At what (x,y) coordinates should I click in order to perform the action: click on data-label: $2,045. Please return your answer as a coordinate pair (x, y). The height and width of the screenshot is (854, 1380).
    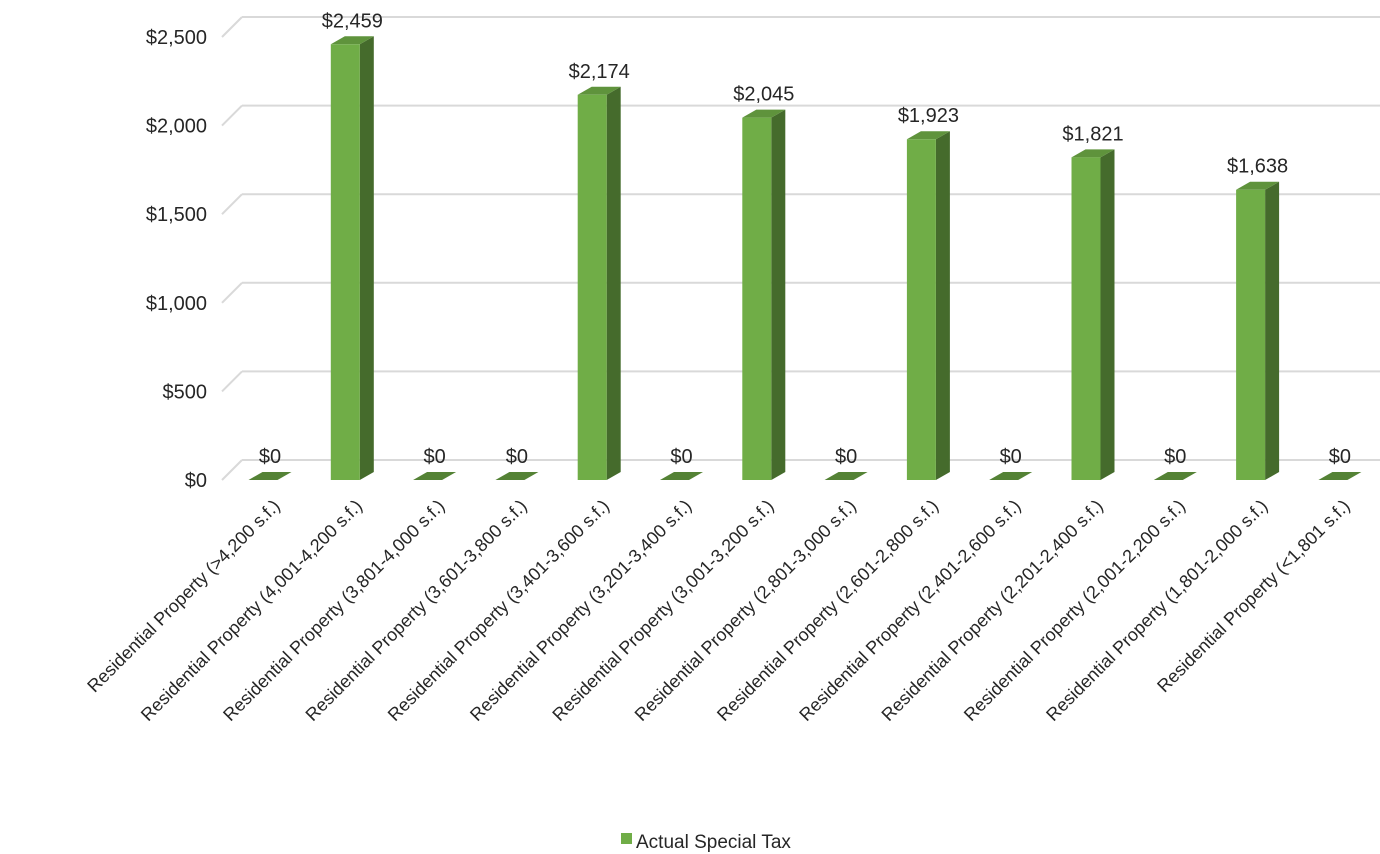
    Looking at the image, I should click on (763, 95).